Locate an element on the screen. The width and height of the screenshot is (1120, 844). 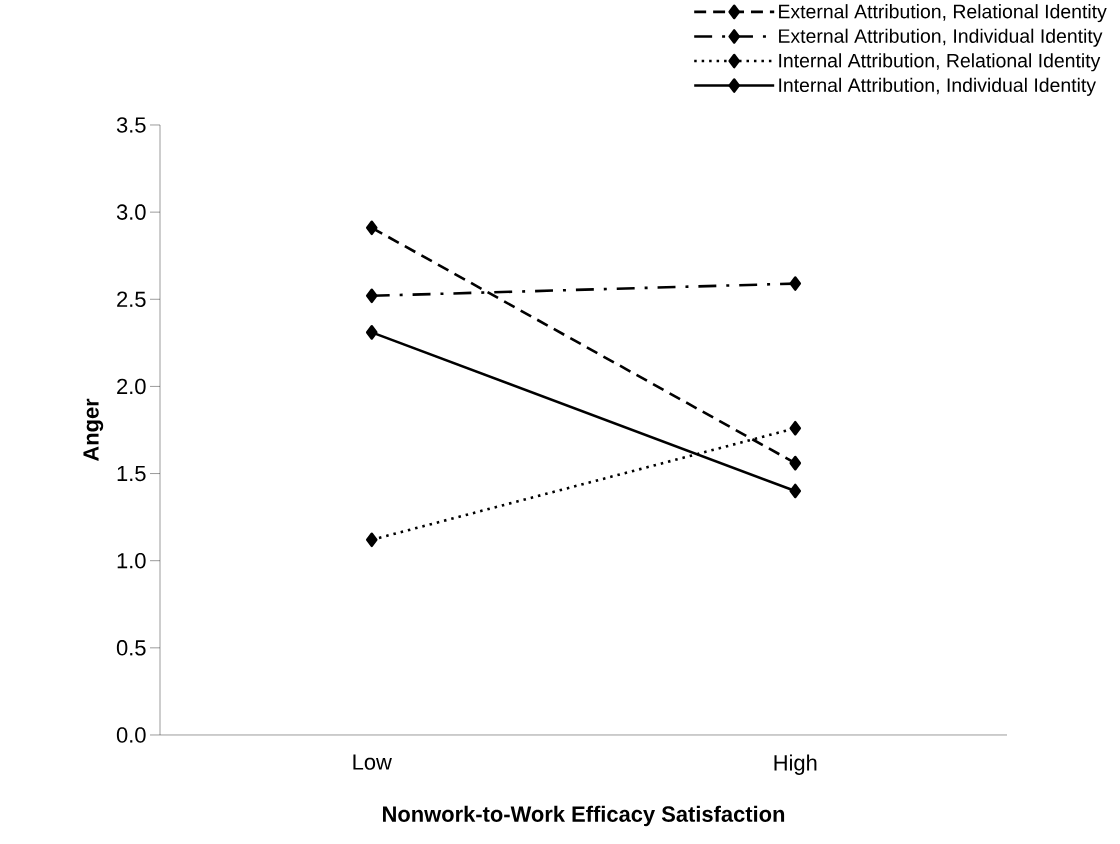
y-axis-title: Anger is located at coordinates (93, 430).